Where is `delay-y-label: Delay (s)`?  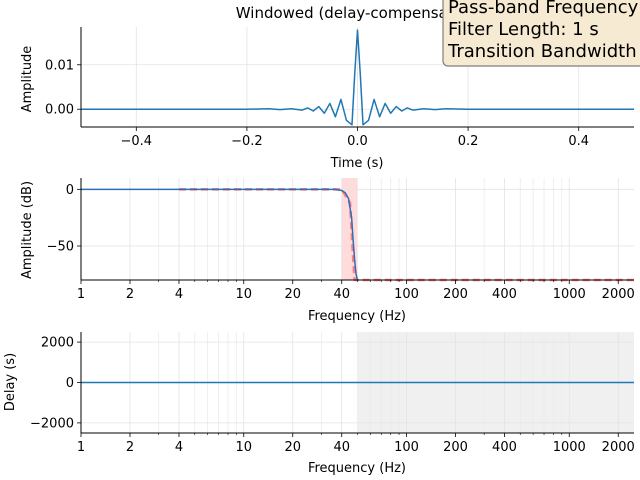
delay-y-label: Delay (s) is located at coordinates (10, 382).